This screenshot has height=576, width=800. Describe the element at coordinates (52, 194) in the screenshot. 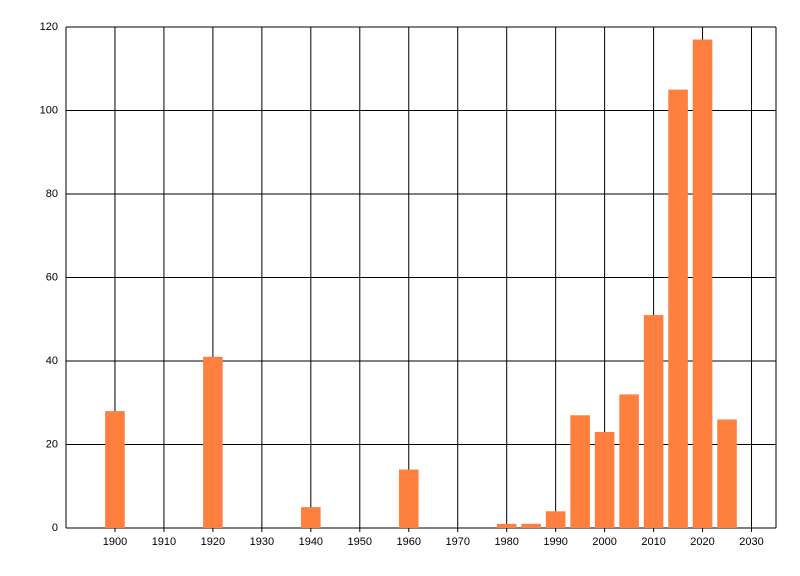

I see `y-tick-label: 80` at that location.